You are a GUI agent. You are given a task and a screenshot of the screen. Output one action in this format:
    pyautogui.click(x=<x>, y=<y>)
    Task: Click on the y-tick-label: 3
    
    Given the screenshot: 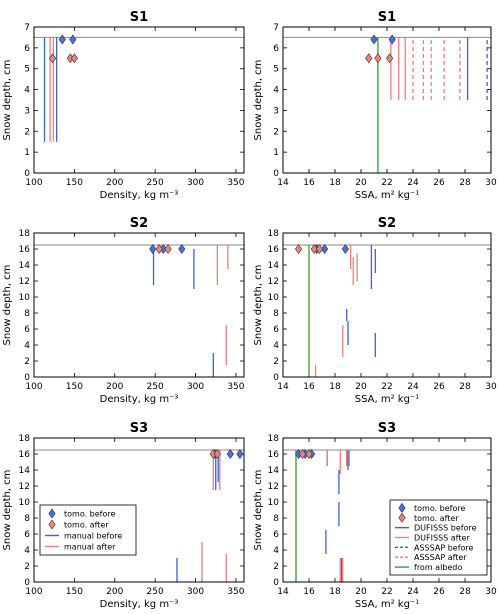 What is the action you would take?
    pyautogui.click(x=27, y=111)
    